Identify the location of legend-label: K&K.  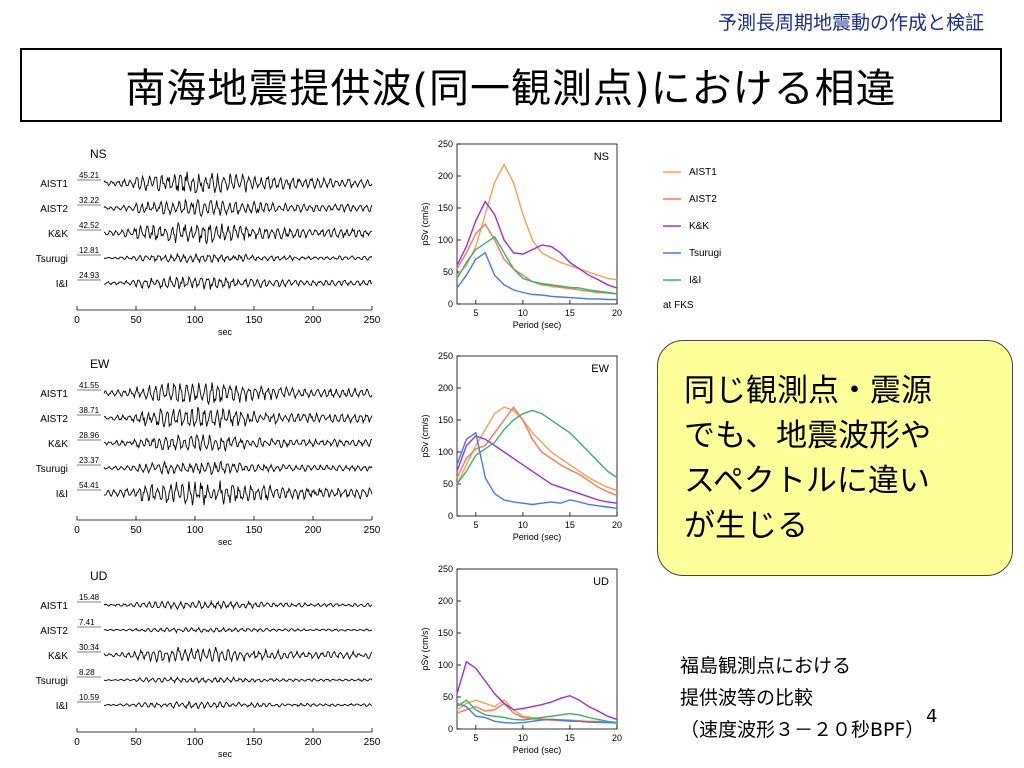
(699, 226).